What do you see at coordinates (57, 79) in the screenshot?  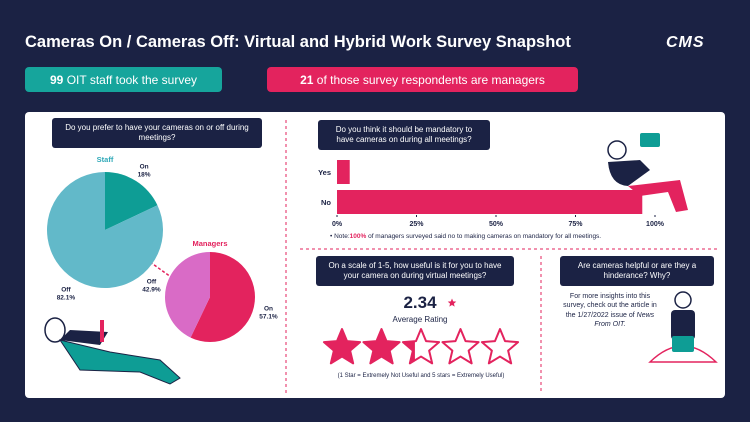 I see `banner-number: 99` at bounding box center [57, 79].